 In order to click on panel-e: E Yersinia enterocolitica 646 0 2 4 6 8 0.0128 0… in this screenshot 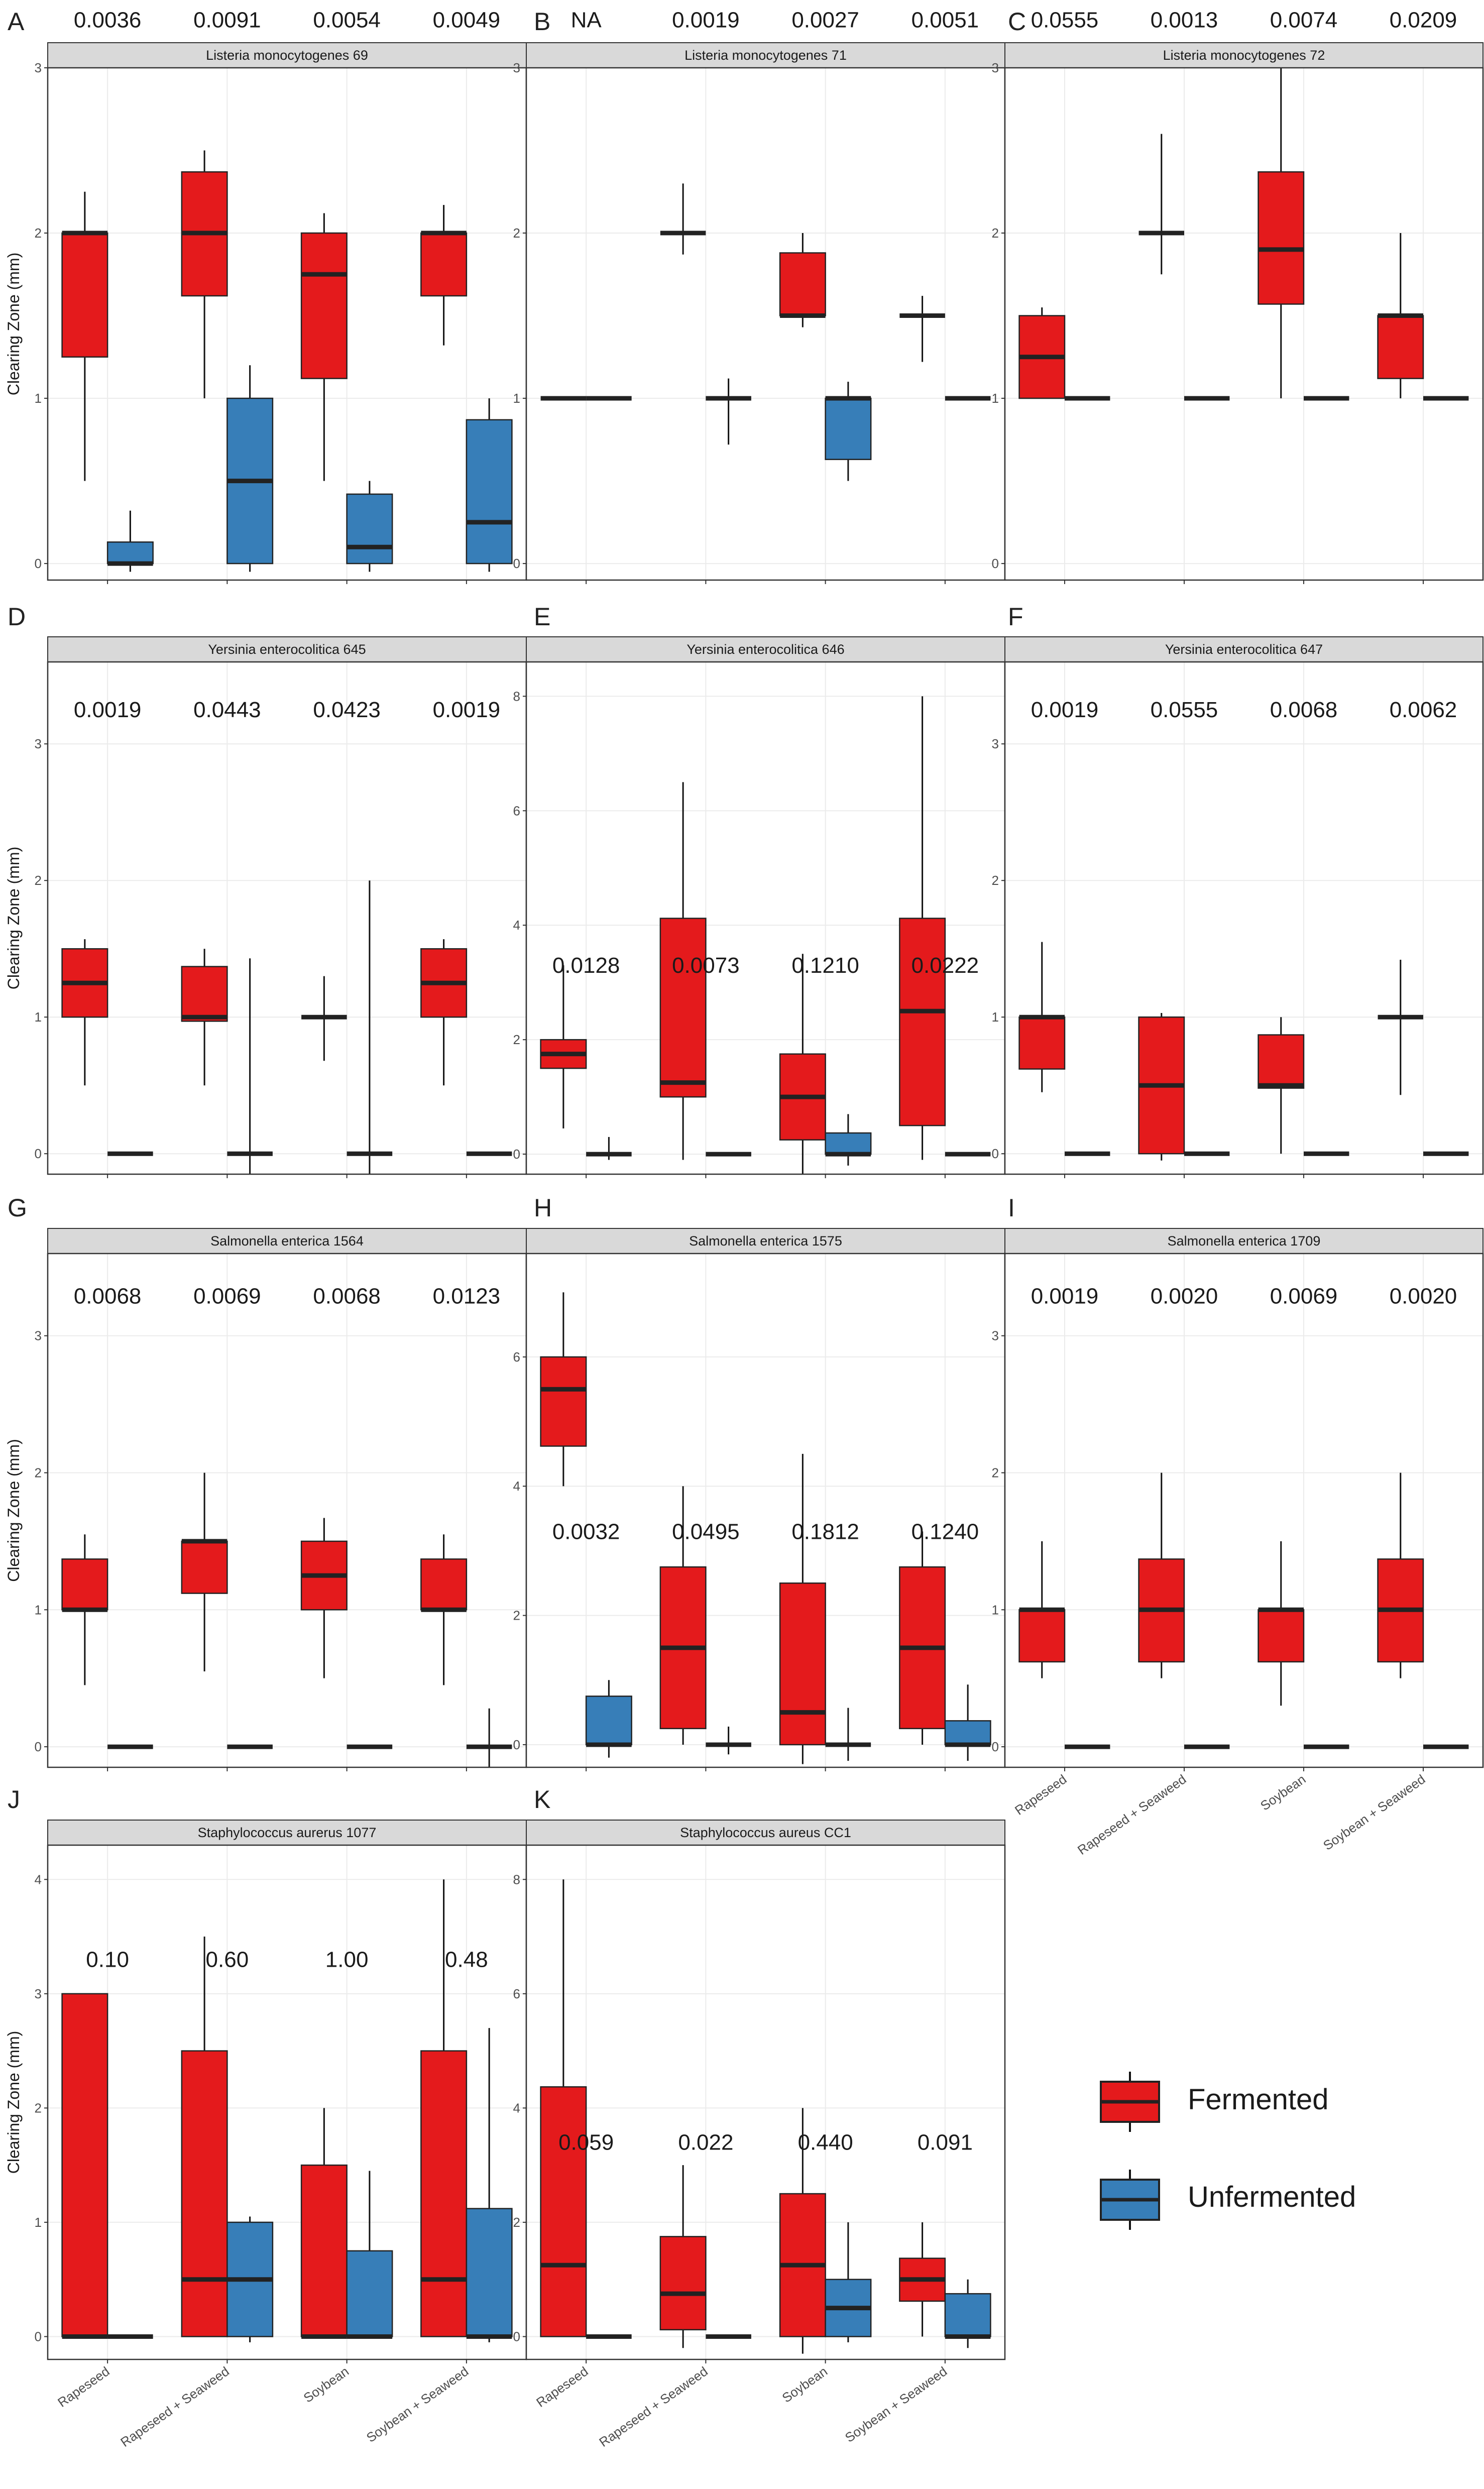, I will do `click(759, 890)`.